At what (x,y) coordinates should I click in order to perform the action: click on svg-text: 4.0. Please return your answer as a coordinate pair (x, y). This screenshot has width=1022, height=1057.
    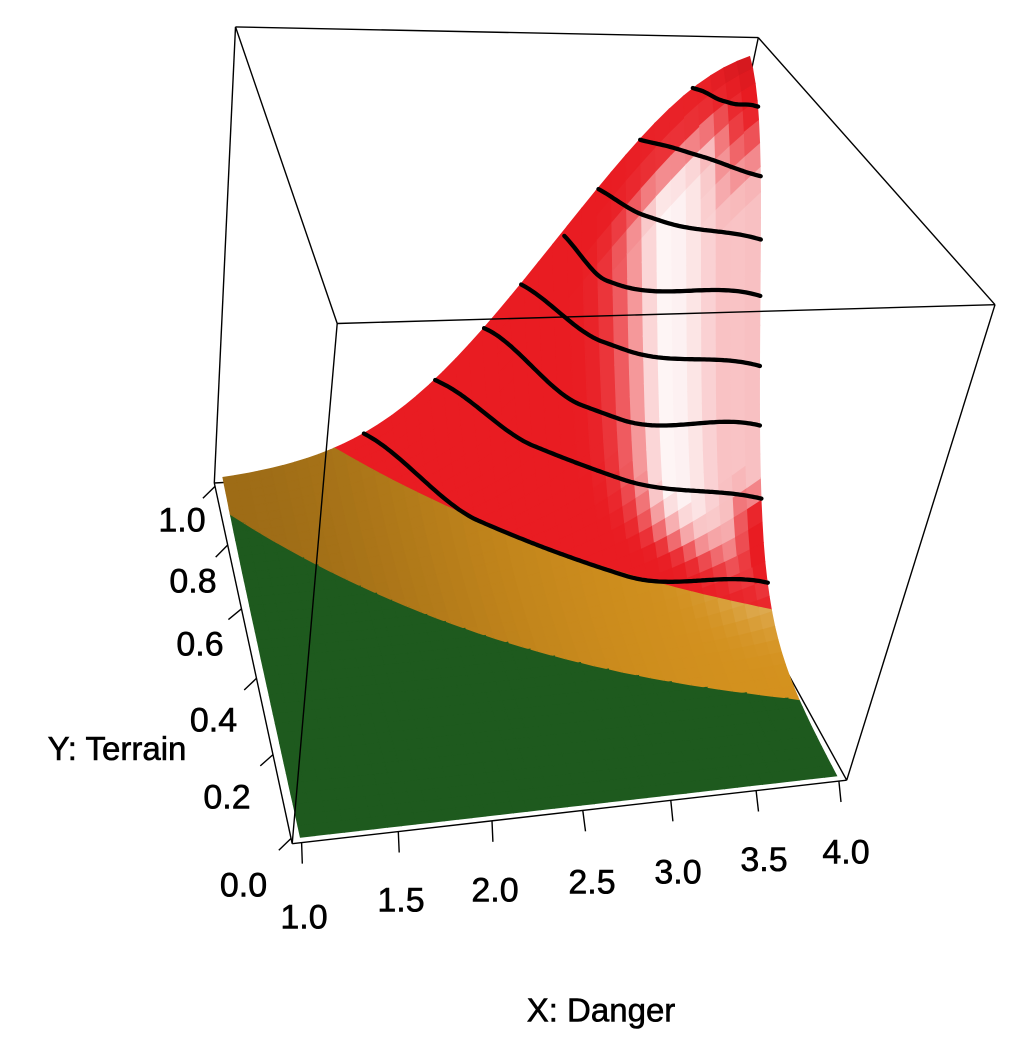
    Looking at the image, I should click on (845, 853).